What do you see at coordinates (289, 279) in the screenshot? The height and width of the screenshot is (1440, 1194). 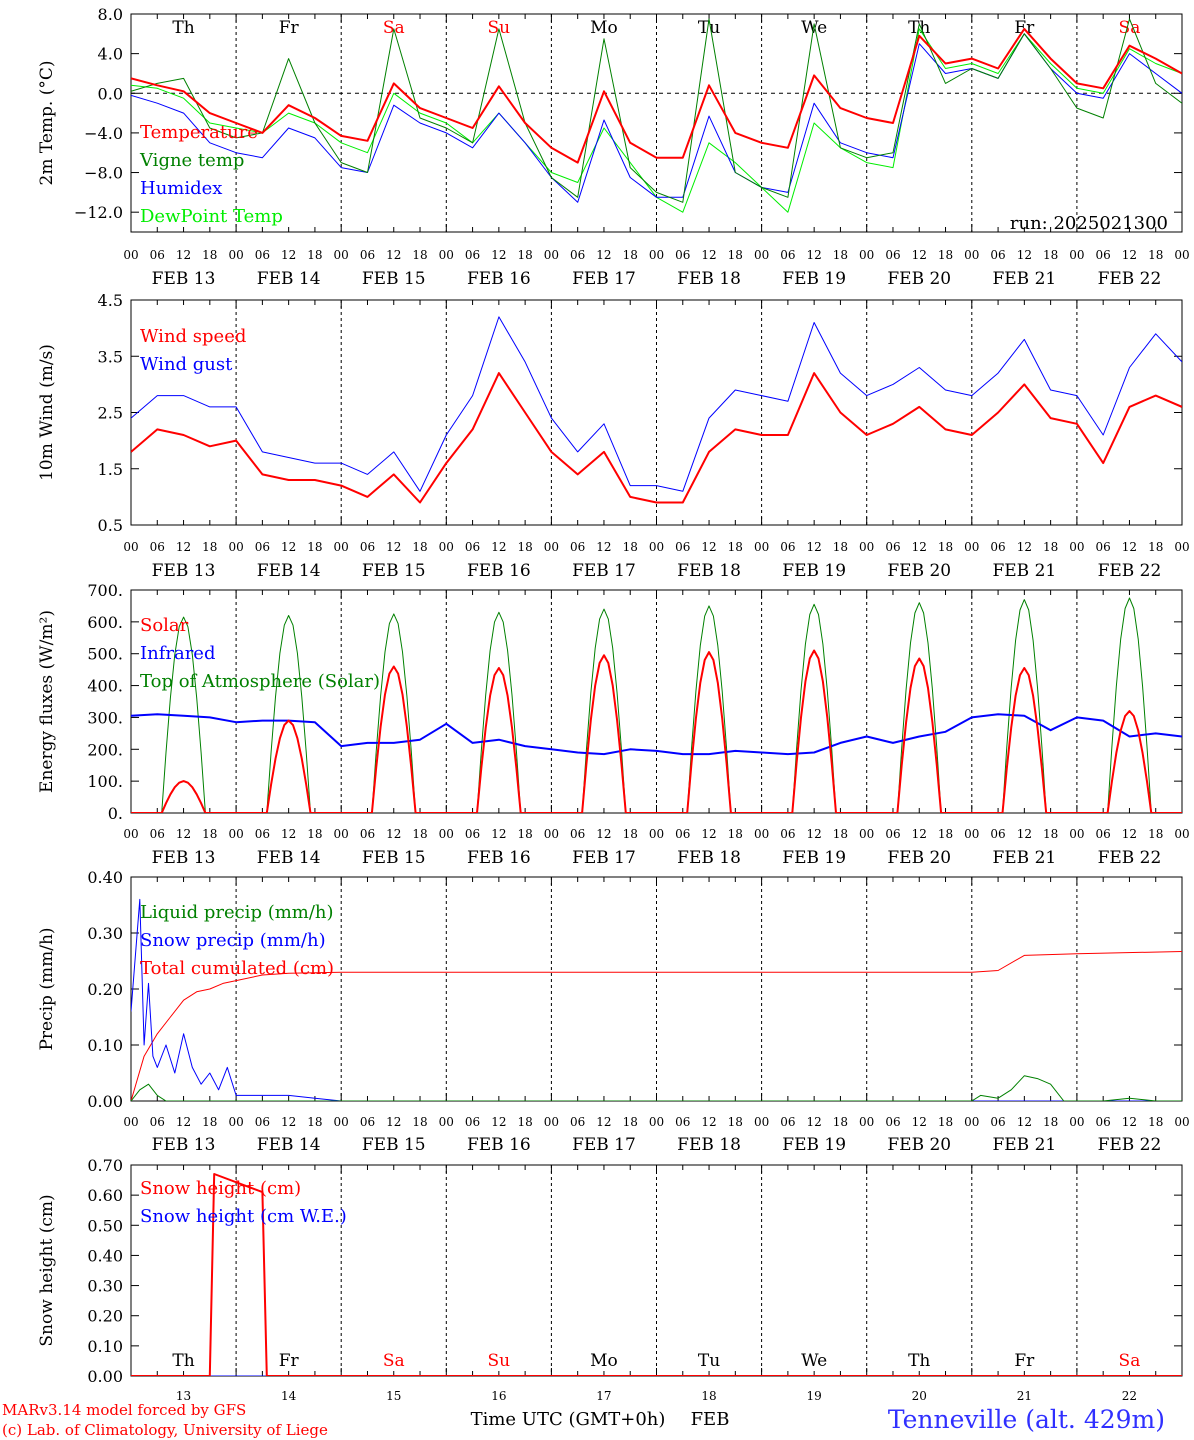 I see `date-label: FEB 14` at bounding box center [289, 279].